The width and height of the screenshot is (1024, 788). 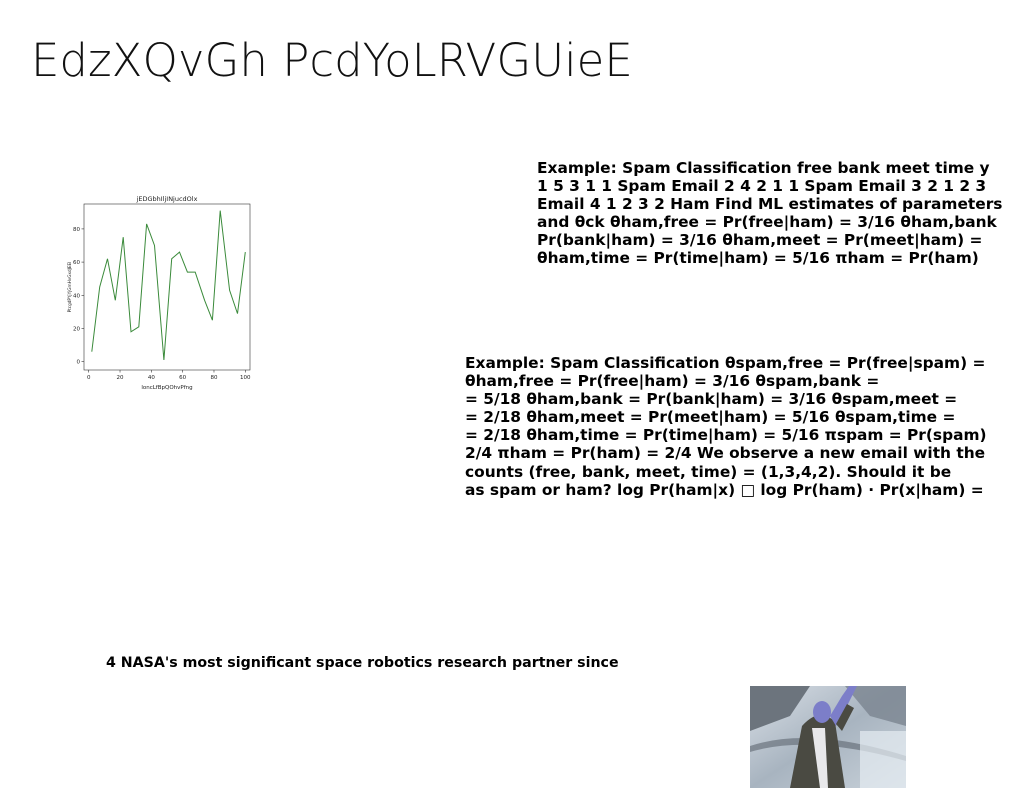 What do you see at coordinates (89, 378) in the screenshot?
I see `x-tick-label: 0` at bounding box center [89, 378].